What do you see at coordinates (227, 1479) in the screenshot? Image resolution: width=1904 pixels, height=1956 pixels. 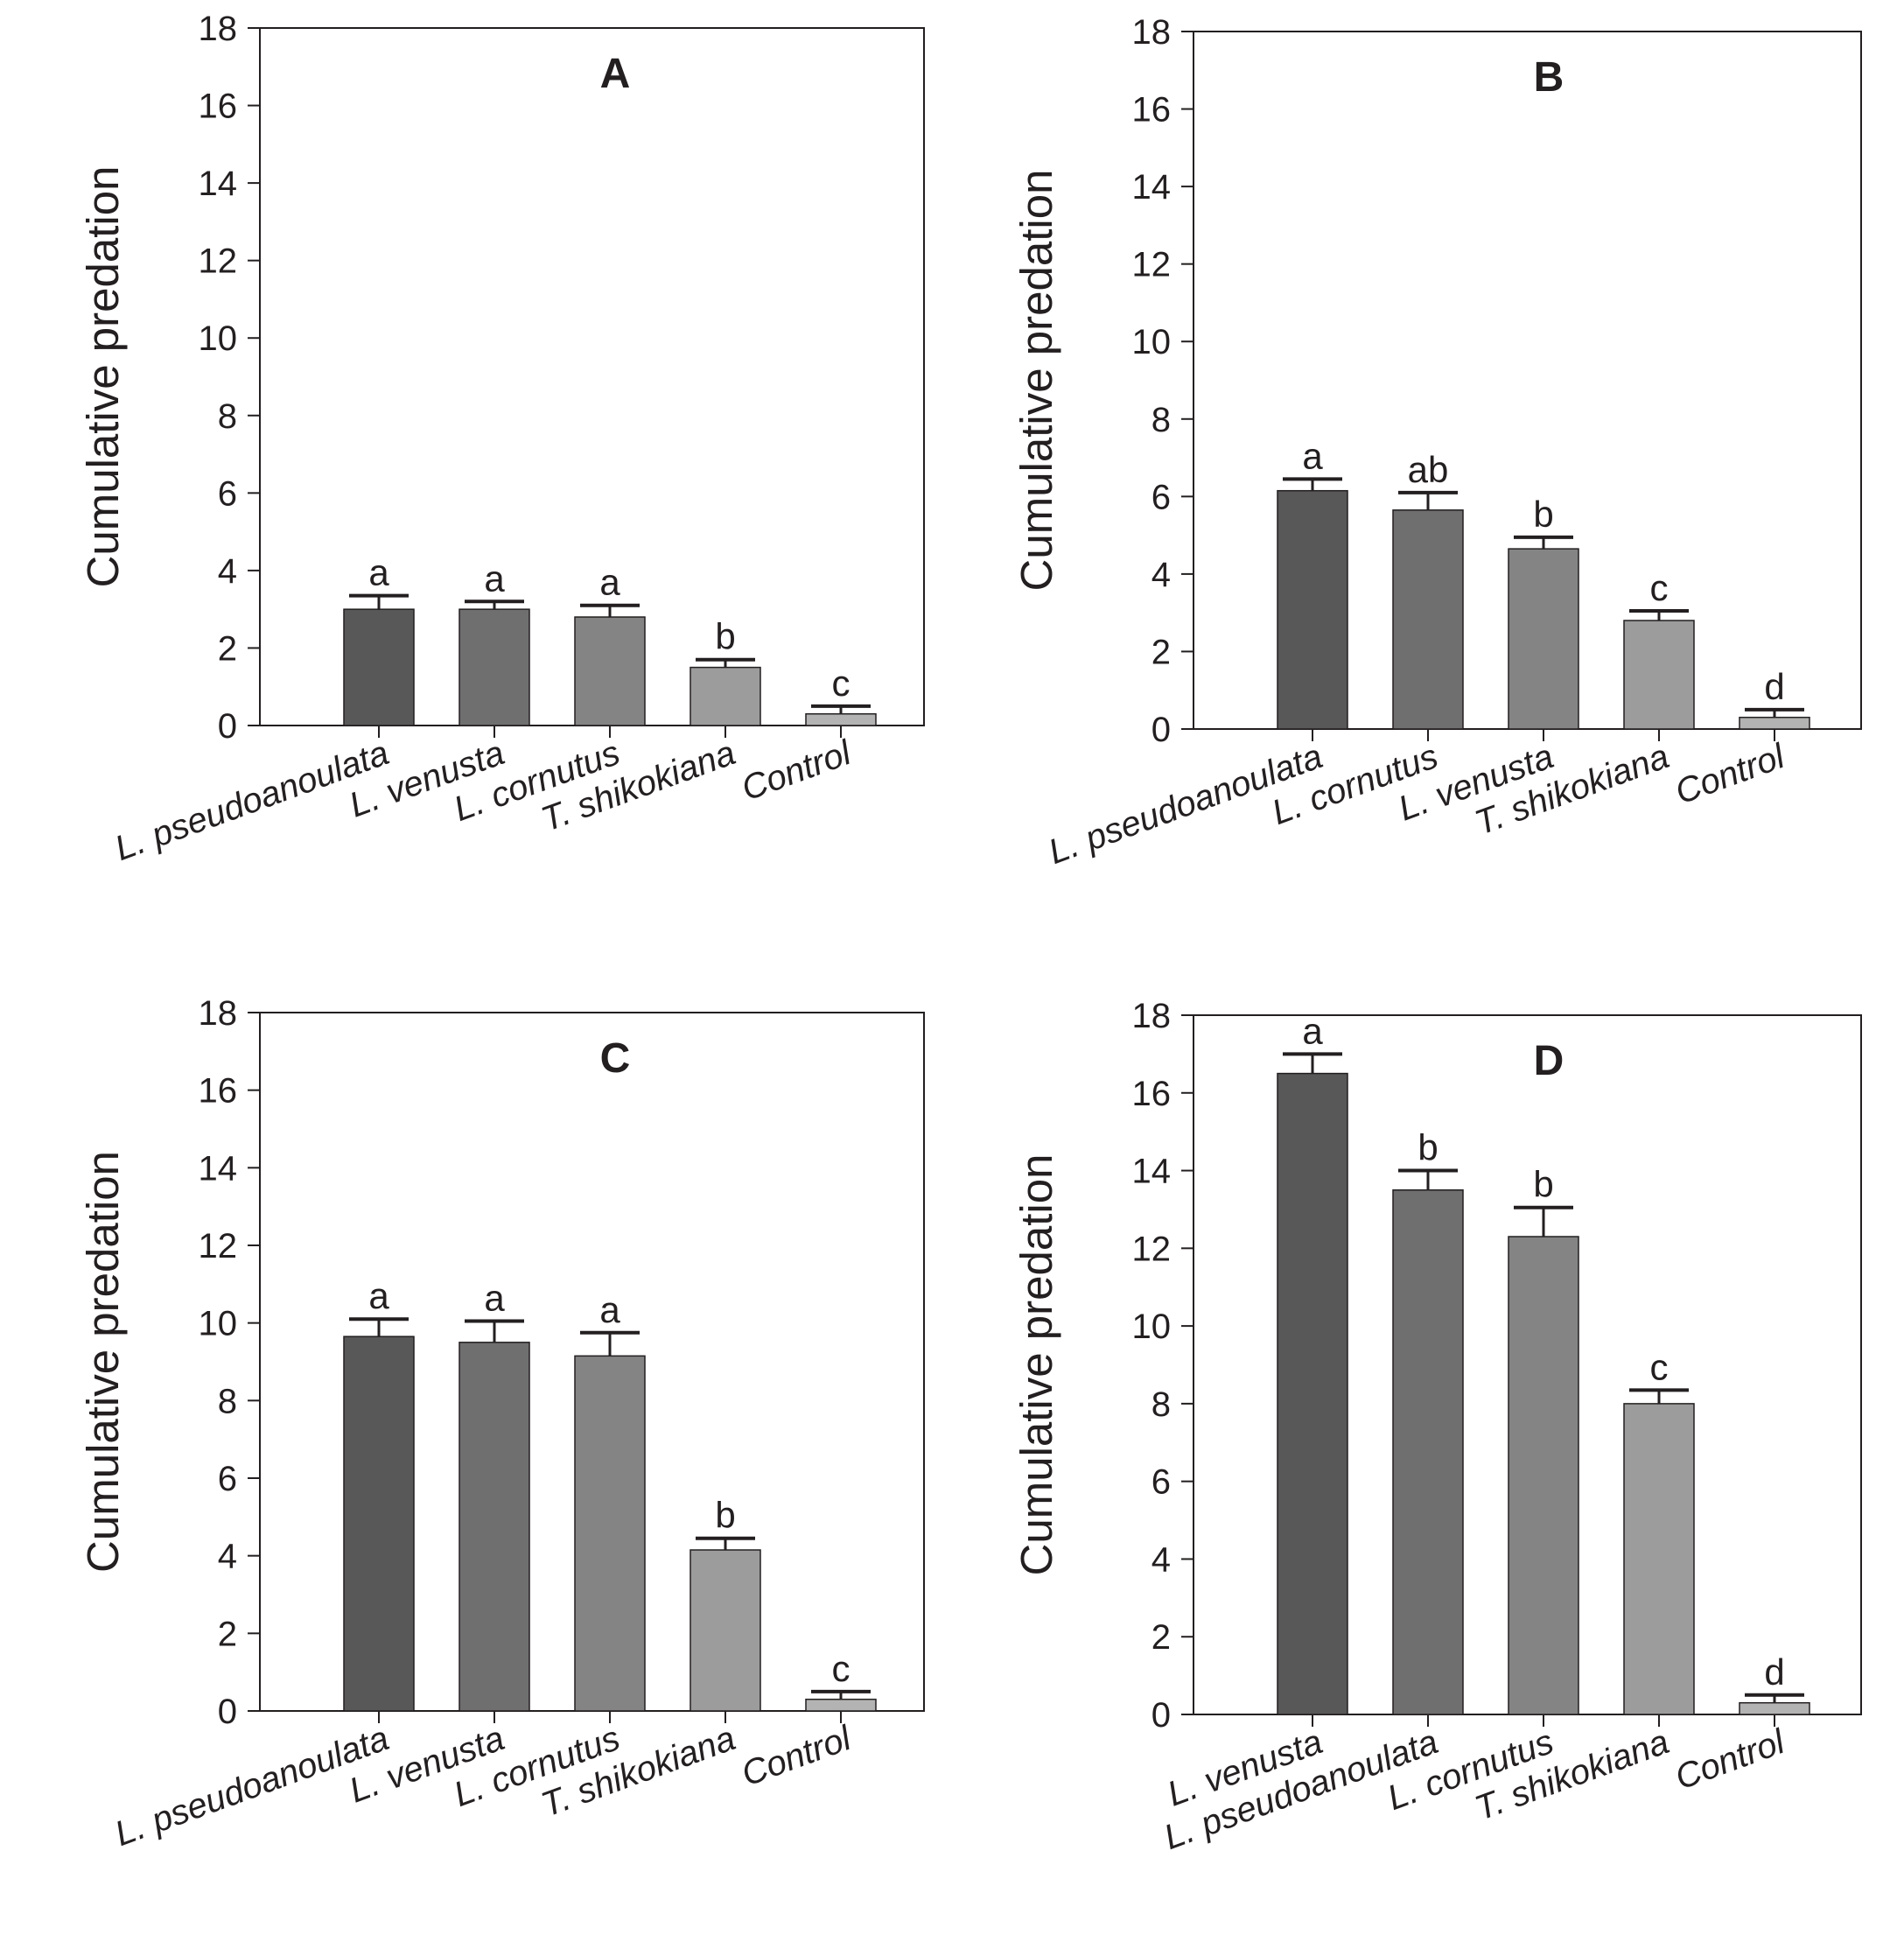 I see `panel-c-y-tick-label: 6` at bounding box center [227, 1479].